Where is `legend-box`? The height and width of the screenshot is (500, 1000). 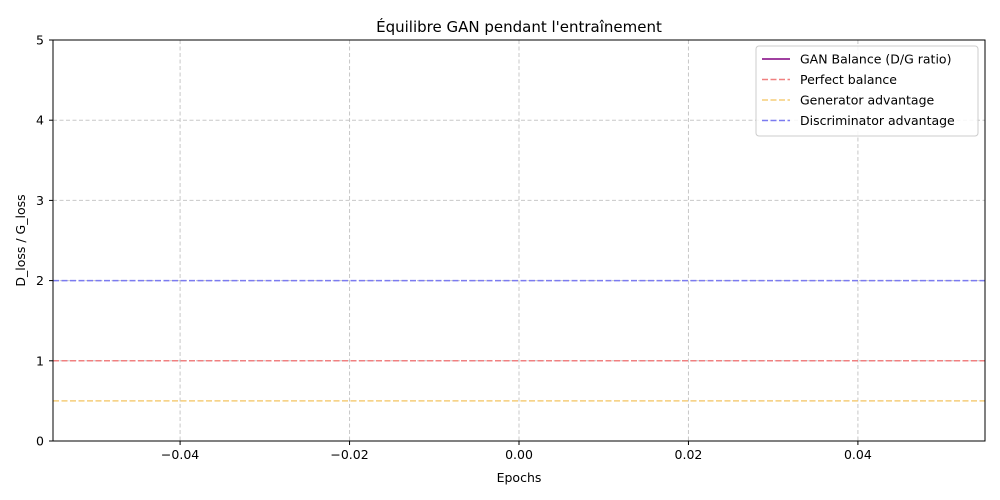
legend-box is located at coordinates (867, 91).